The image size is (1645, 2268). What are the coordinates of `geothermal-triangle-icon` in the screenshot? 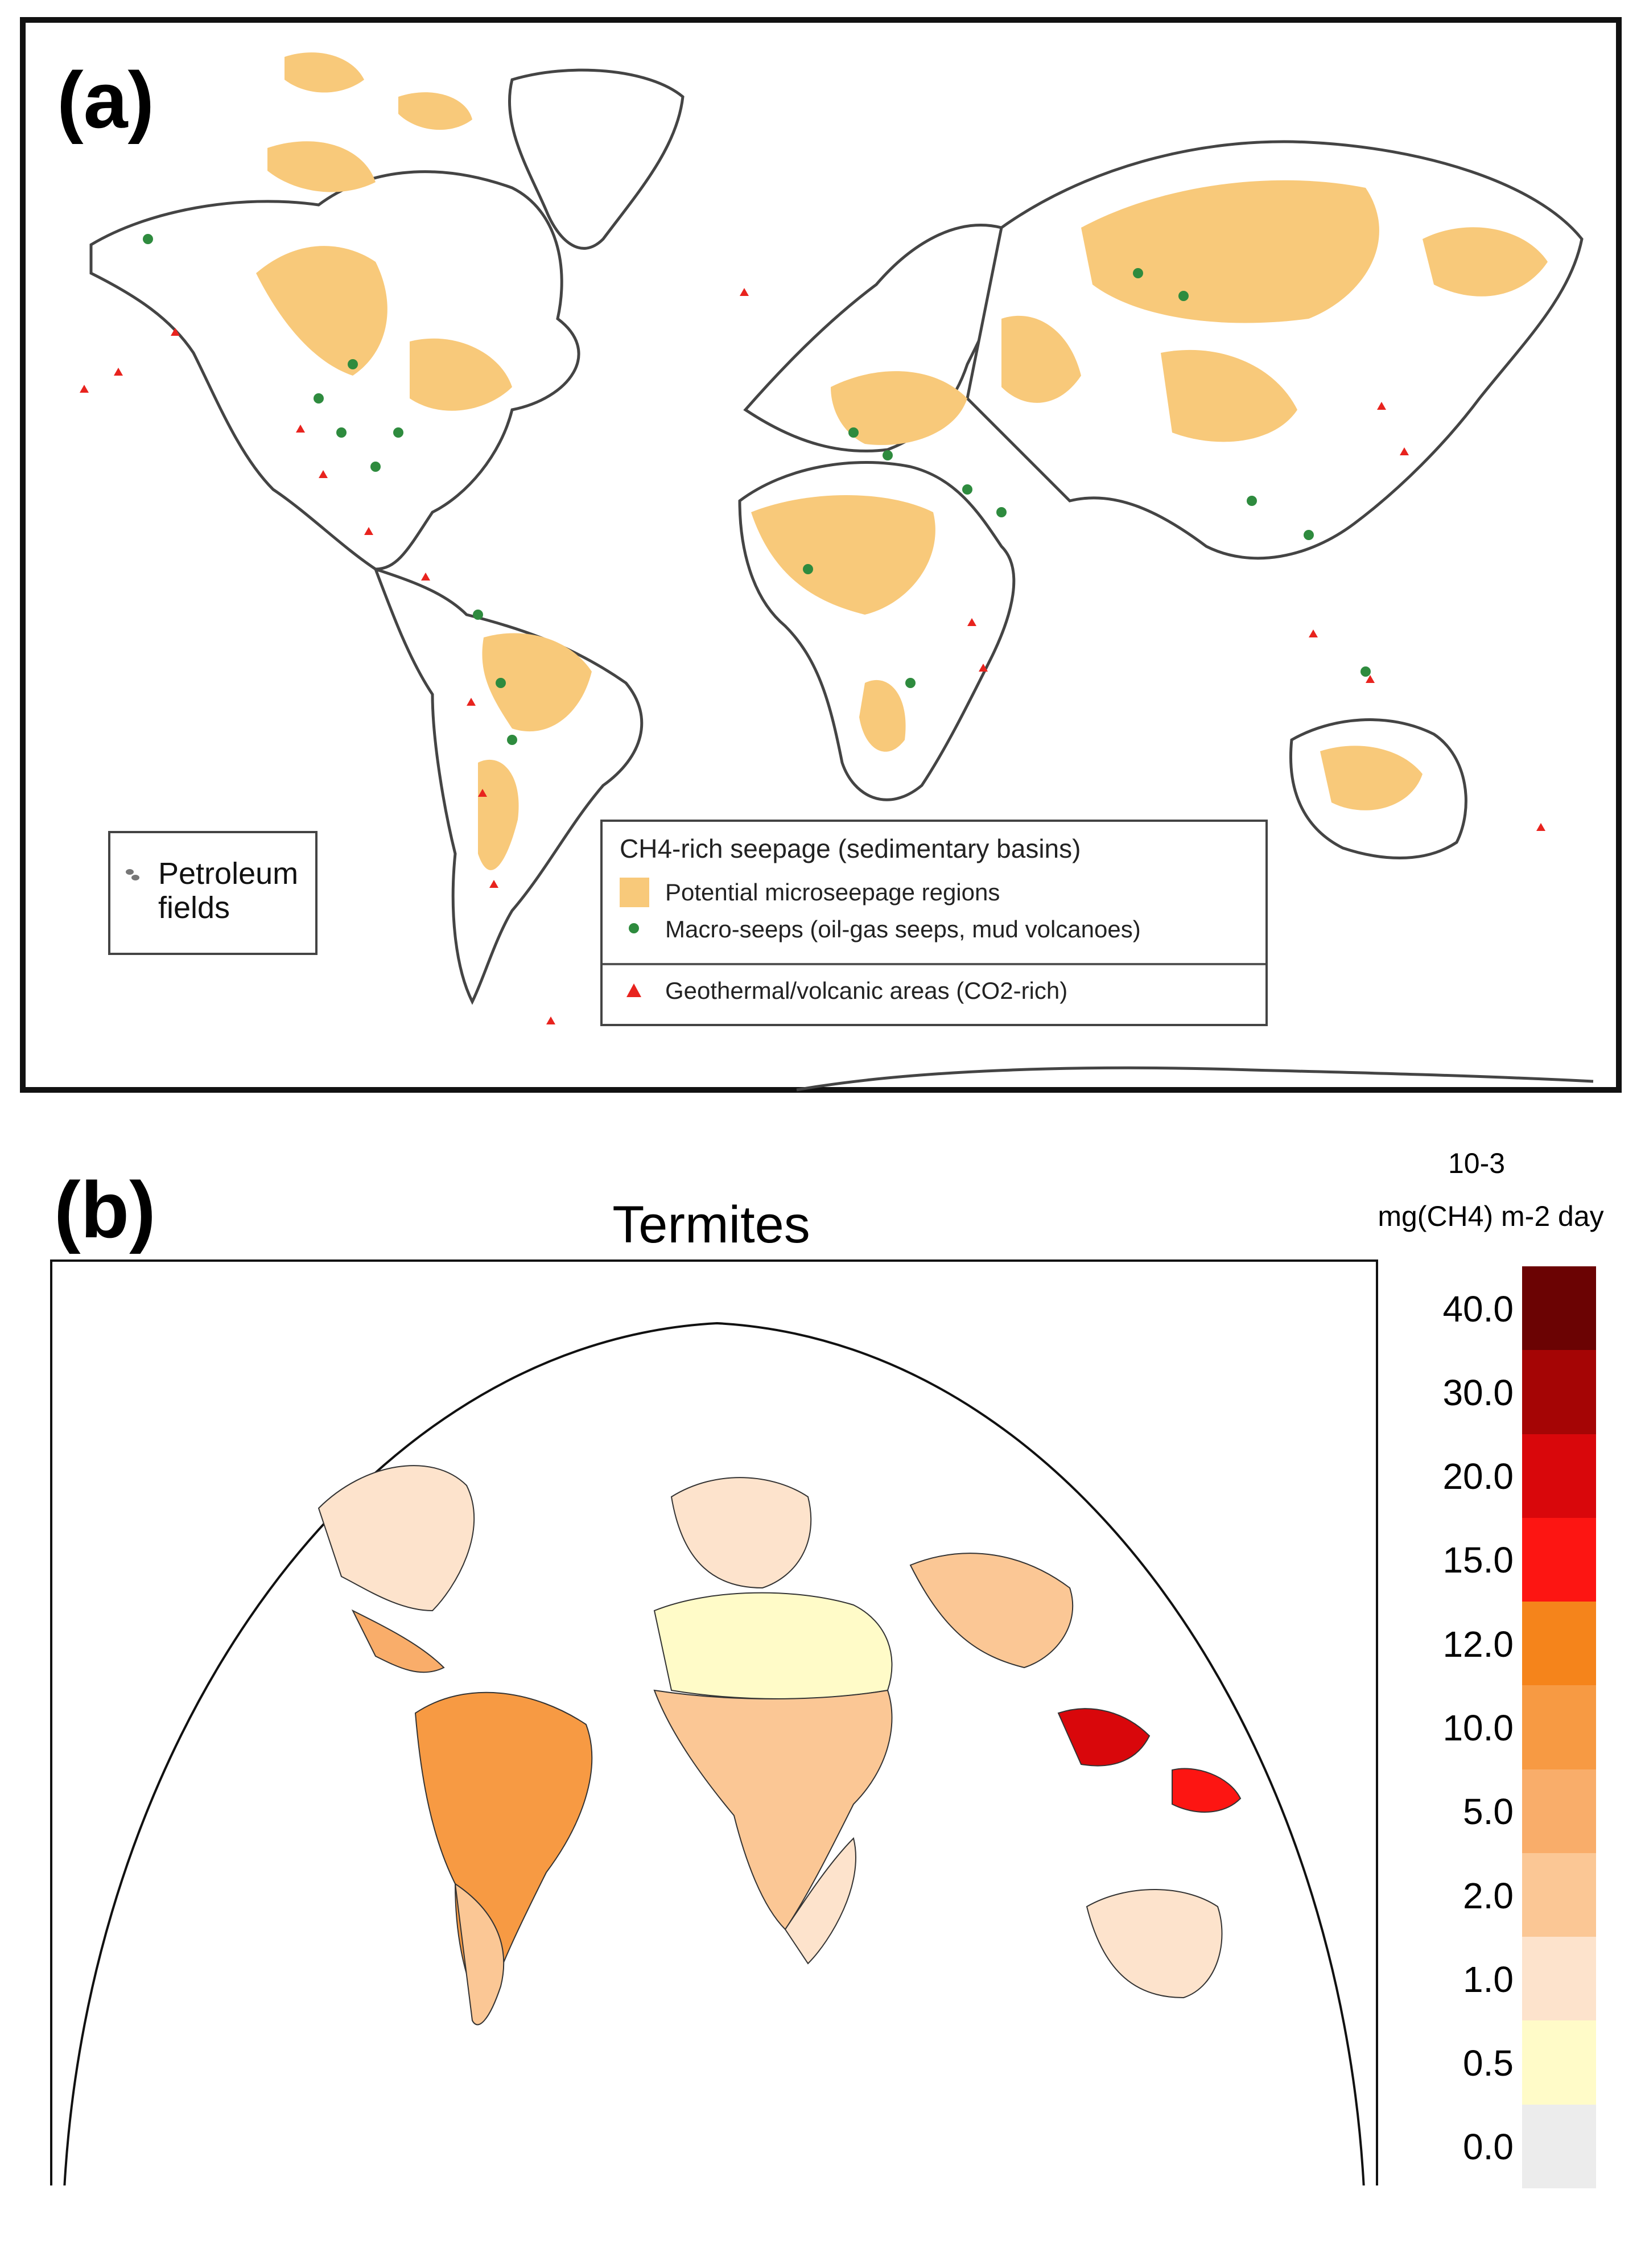 It's located at (633, 990).